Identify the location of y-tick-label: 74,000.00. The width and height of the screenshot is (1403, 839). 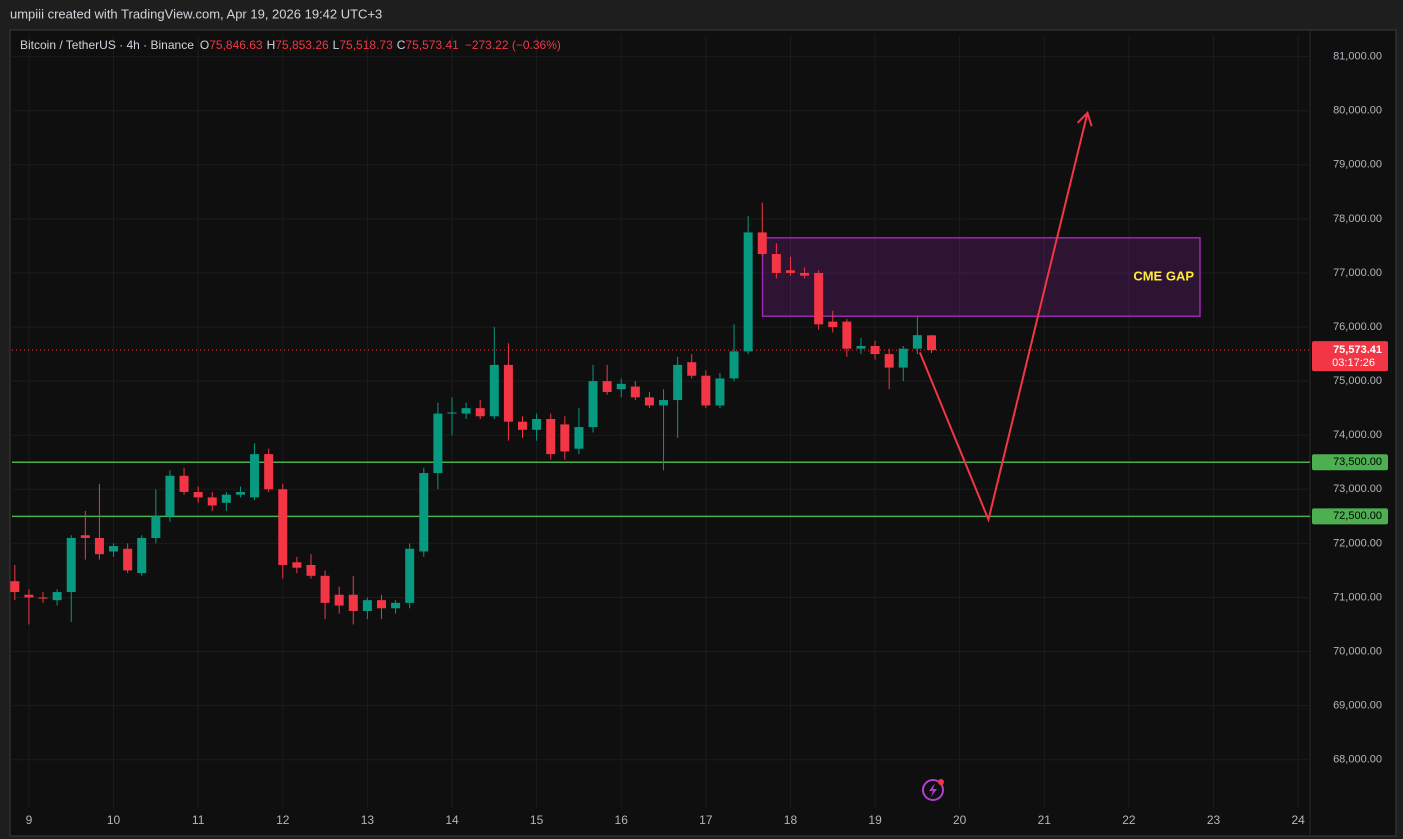
(1357, 435).